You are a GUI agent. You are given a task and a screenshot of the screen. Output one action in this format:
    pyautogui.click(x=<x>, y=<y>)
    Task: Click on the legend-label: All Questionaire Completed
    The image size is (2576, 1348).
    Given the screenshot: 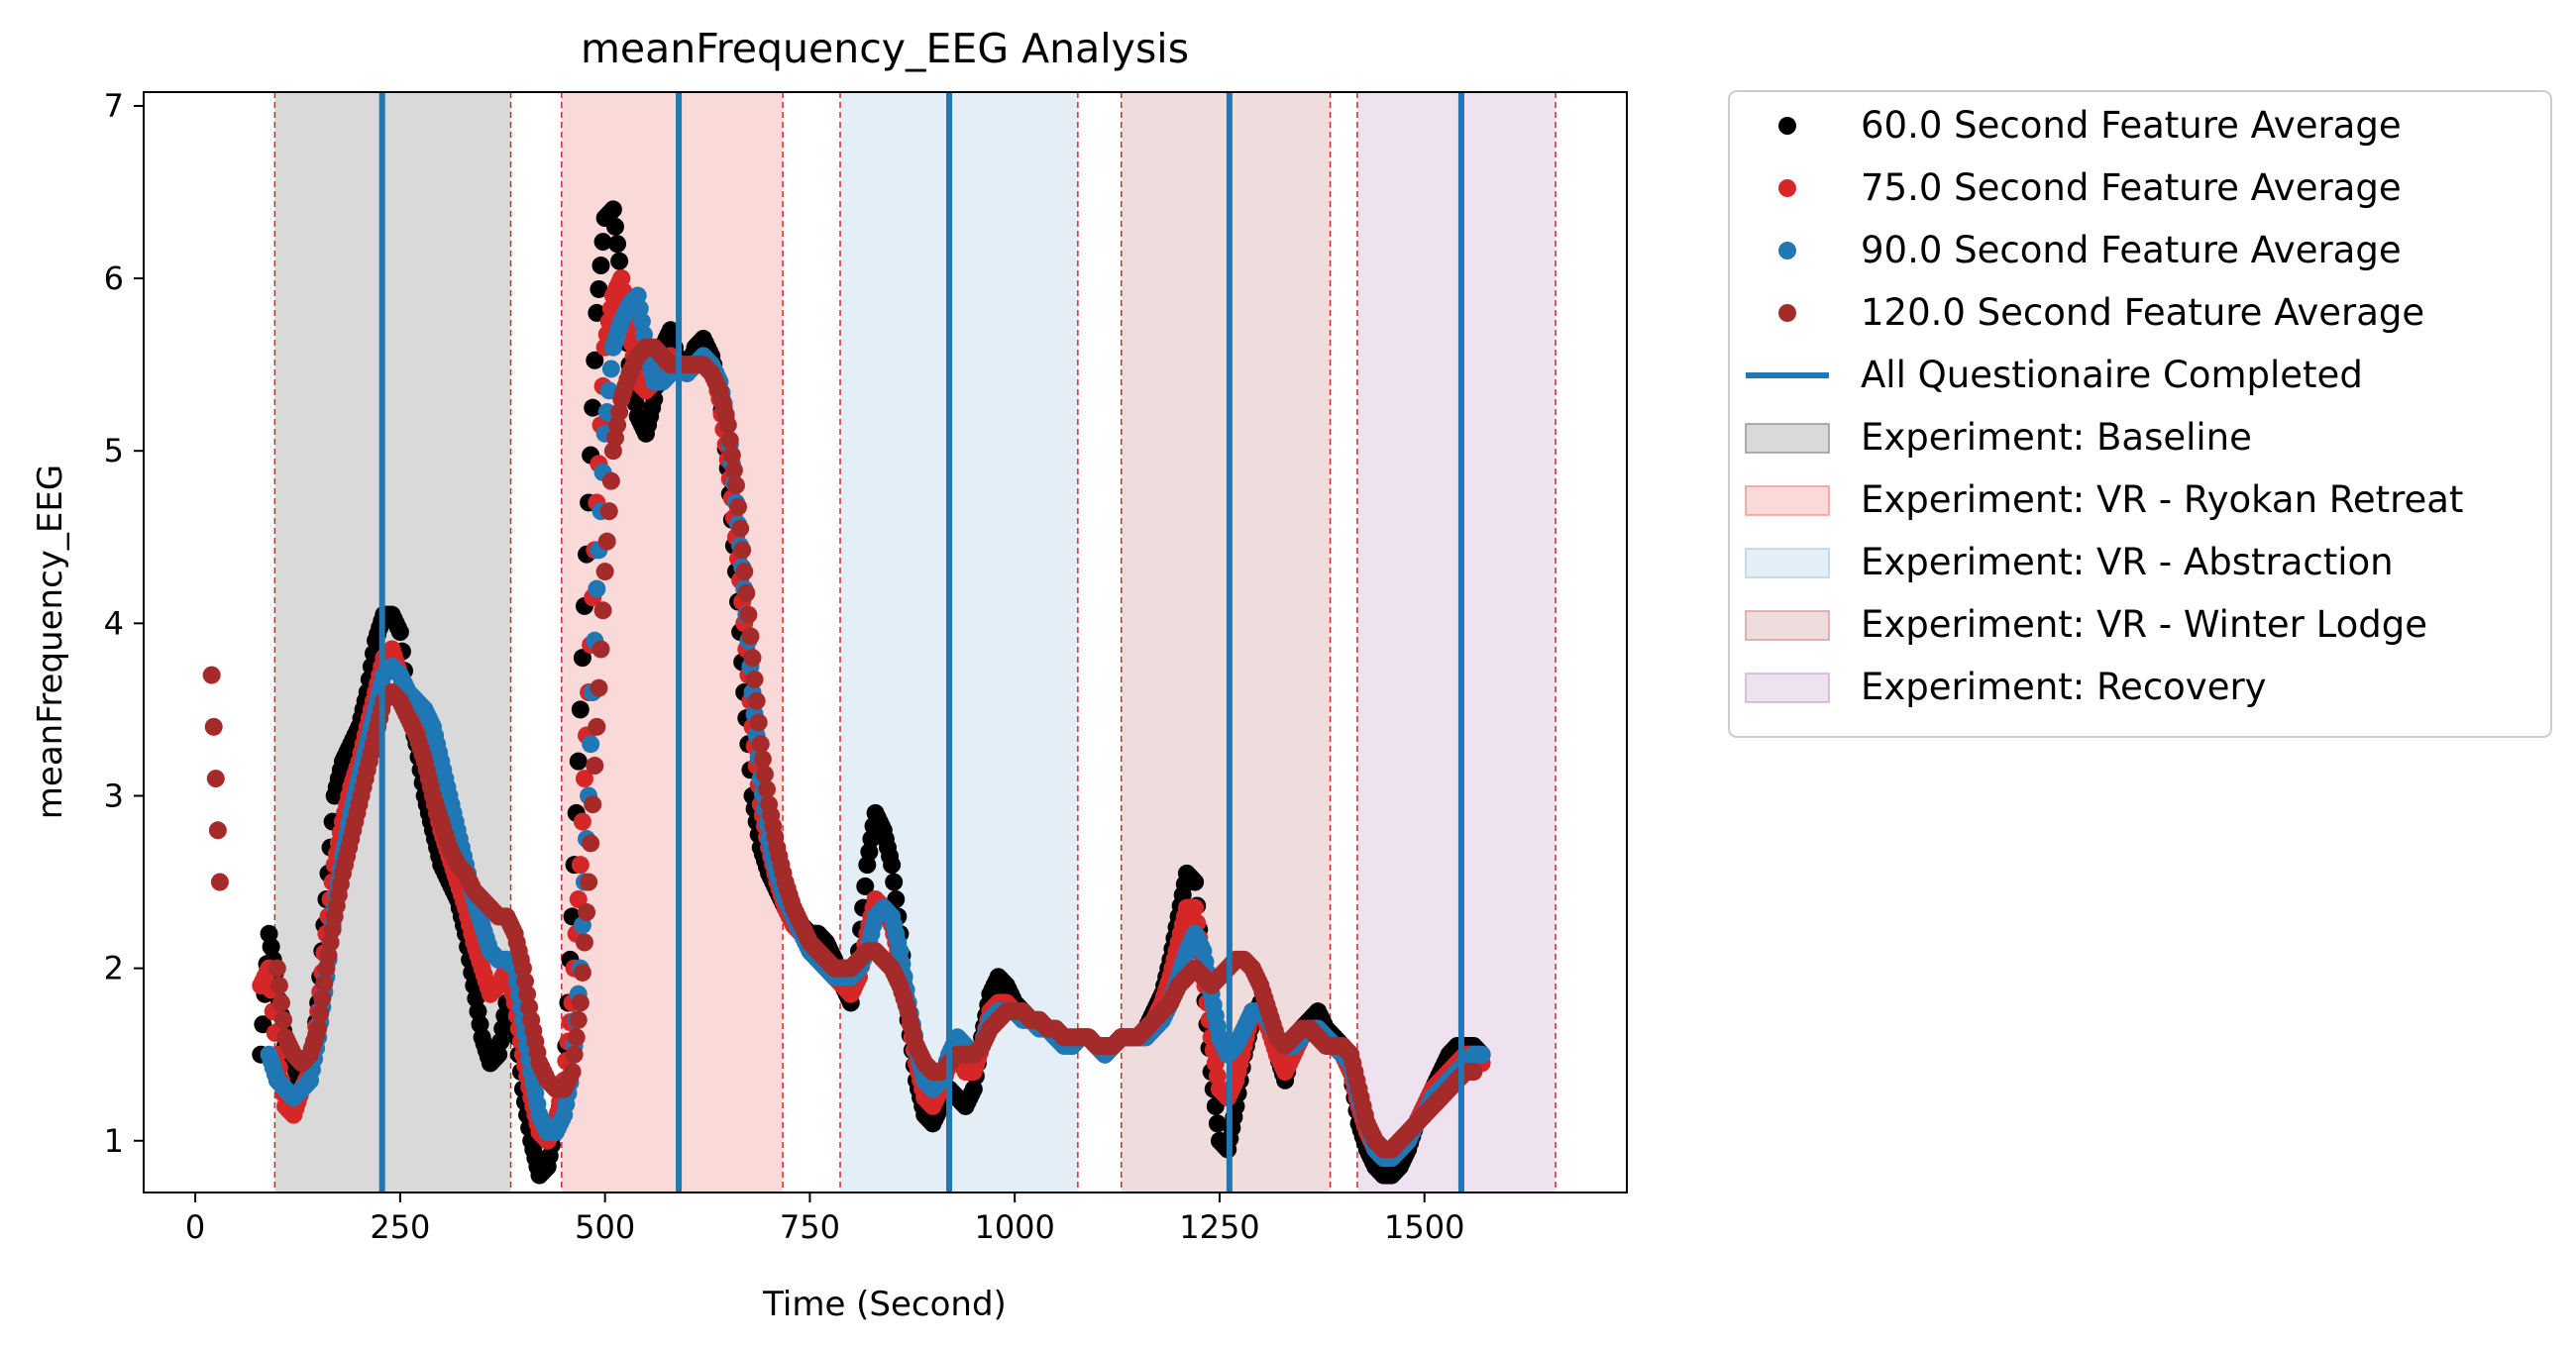 What is the action you would take?
    pyautogui.click(x=2112, y=375)
    